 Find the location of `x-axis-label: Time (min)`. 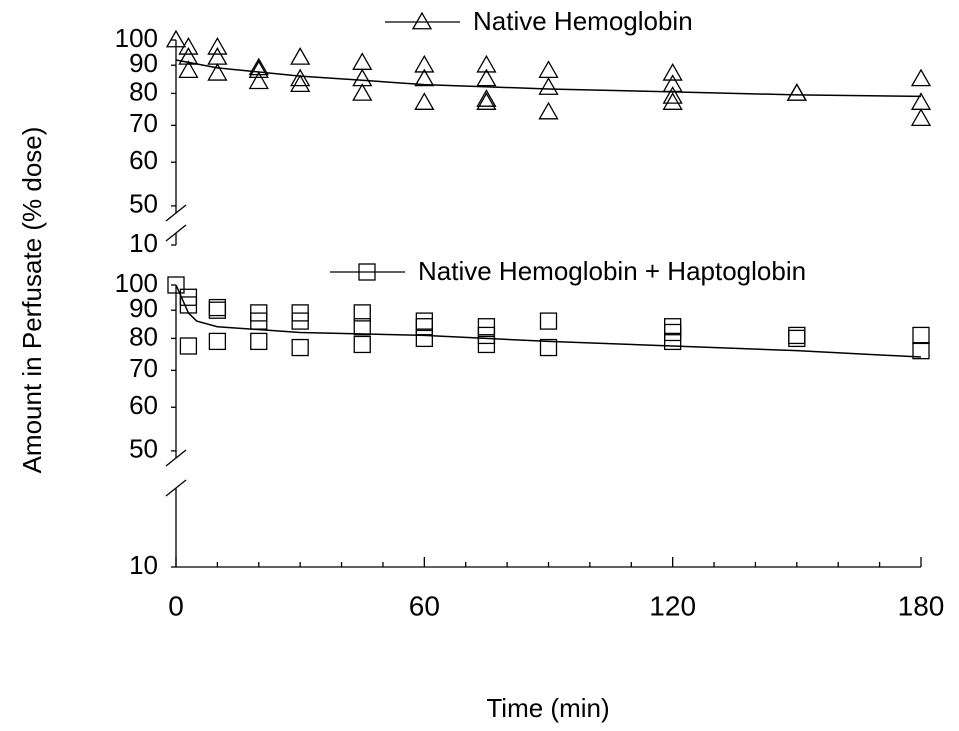

x-axis-label: Time (min) is located at coordinates (547, 708).